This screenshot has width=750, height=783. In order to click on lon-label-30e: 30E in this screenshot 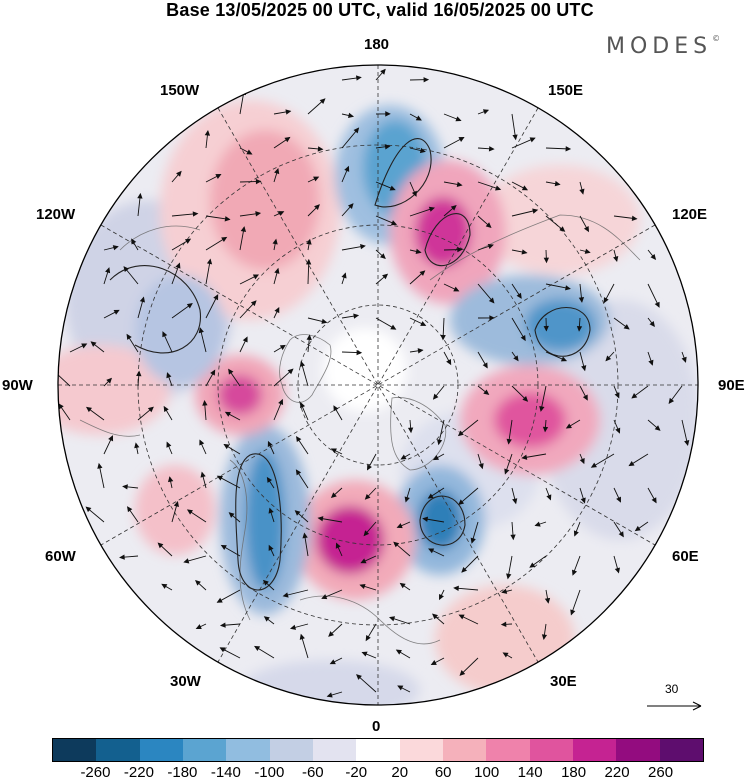, I will do `click(563, 681)`.